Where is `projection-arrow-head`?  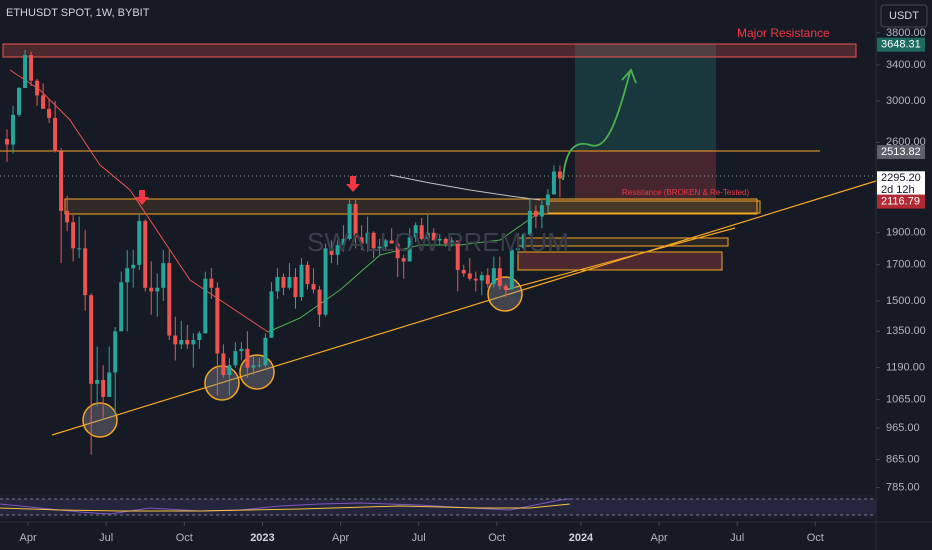
projection-arrow-head is located at coordinates (629, 76).